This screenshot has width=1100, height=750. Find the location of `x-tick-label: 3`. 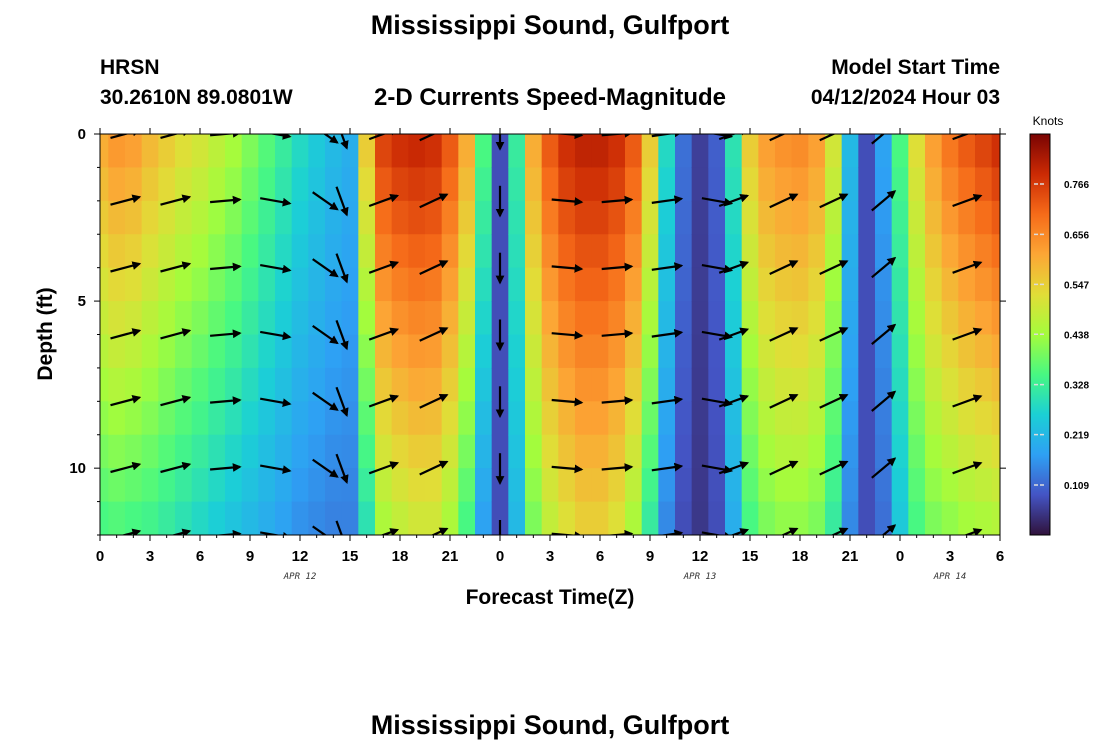

x-tick-label: 3 is located at coordinates (950, 556).